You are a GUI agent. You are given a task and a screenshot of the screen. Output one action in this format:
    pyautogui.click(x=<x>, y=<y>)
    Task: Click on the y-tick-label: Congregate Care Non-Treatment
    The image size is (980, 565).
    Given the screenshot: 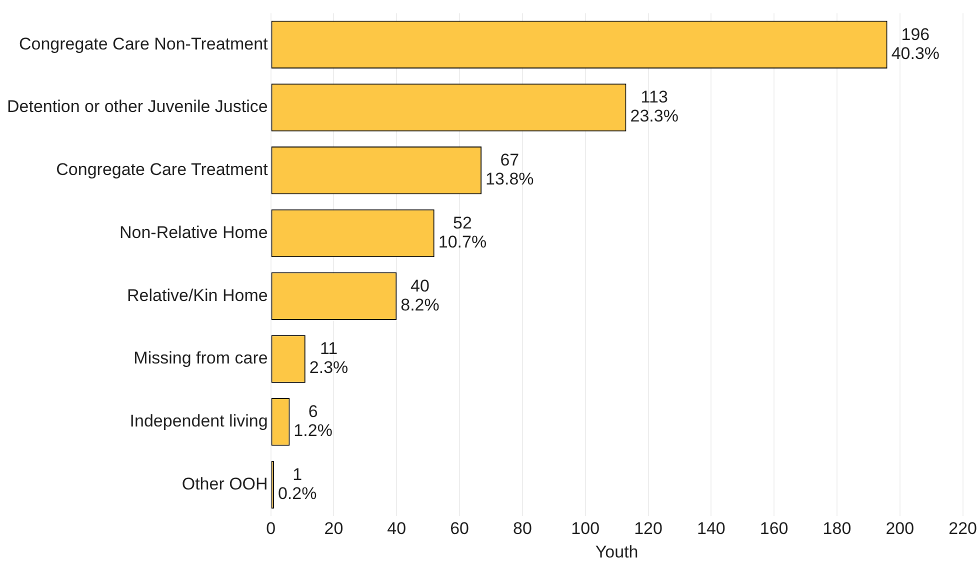 What is the action you would take?
    pyautogui.click(x=143, y=44)
    